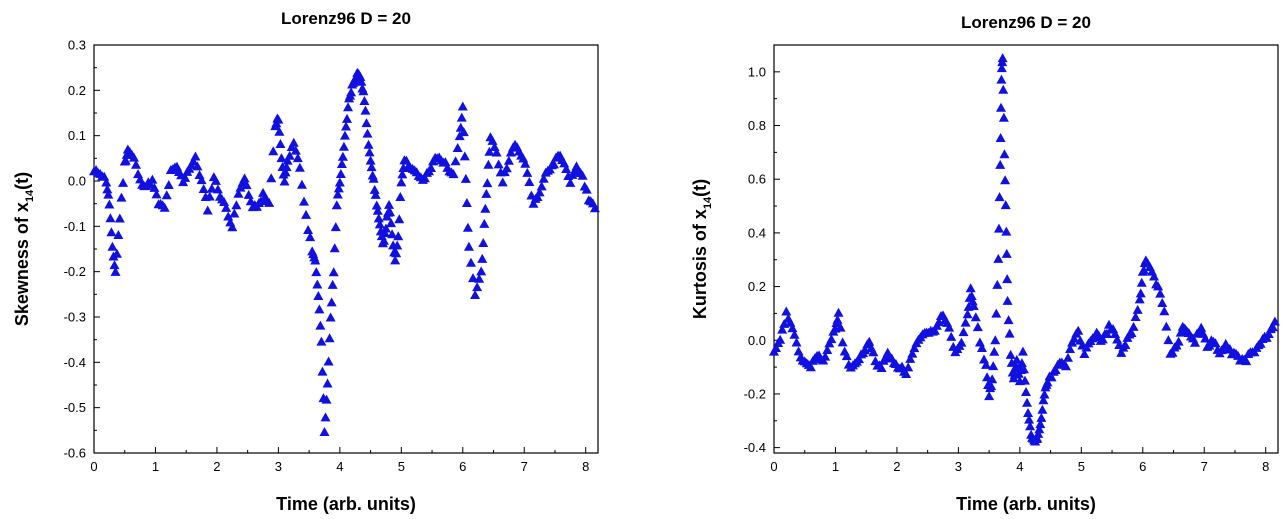 The height and width of the screenshot is (519, 1285). What do you see at coordinates (757, 340) in the screenshot?
I see `y-tick-label: 0.0` at bounding box center [757, 340].